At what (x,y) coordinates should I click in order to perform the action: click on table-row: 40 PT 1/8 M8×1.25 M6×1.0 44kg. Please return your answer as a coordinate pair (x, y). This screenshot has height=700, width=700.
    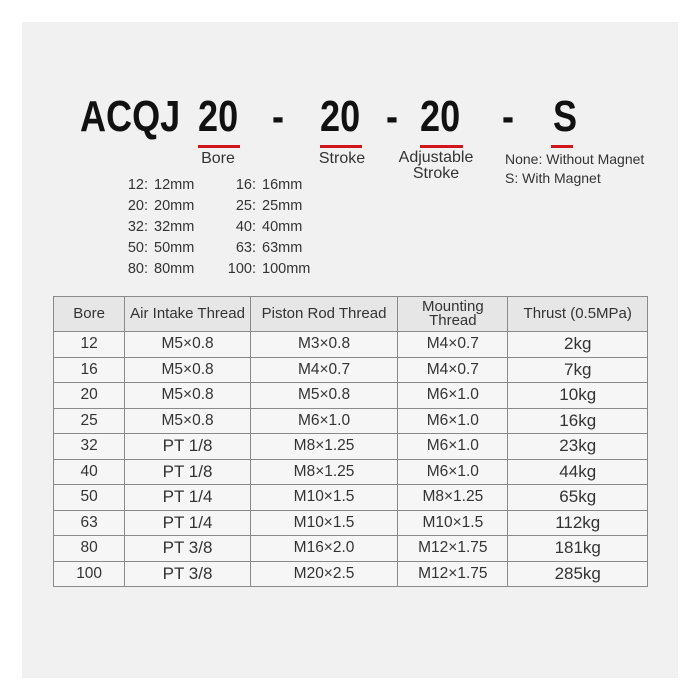
    Looking at the image, I should click on (350, 471).